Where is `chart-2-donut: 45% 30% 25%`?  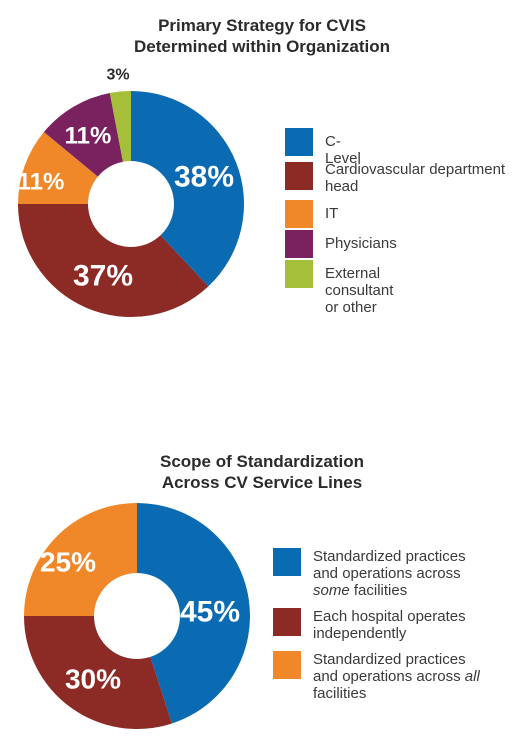 chart-2-donut: 45% 30% 25% is located at coordinates (137, 616).